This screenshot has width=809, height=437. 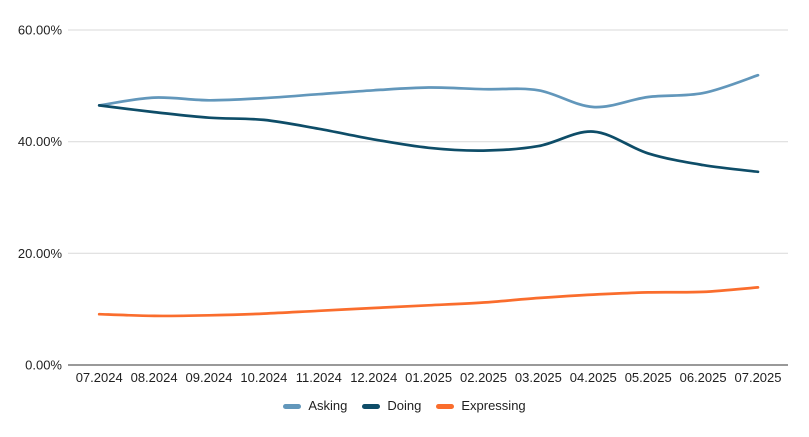 I want to click on legend-item-label: Doing, so click(x=404, y=405).